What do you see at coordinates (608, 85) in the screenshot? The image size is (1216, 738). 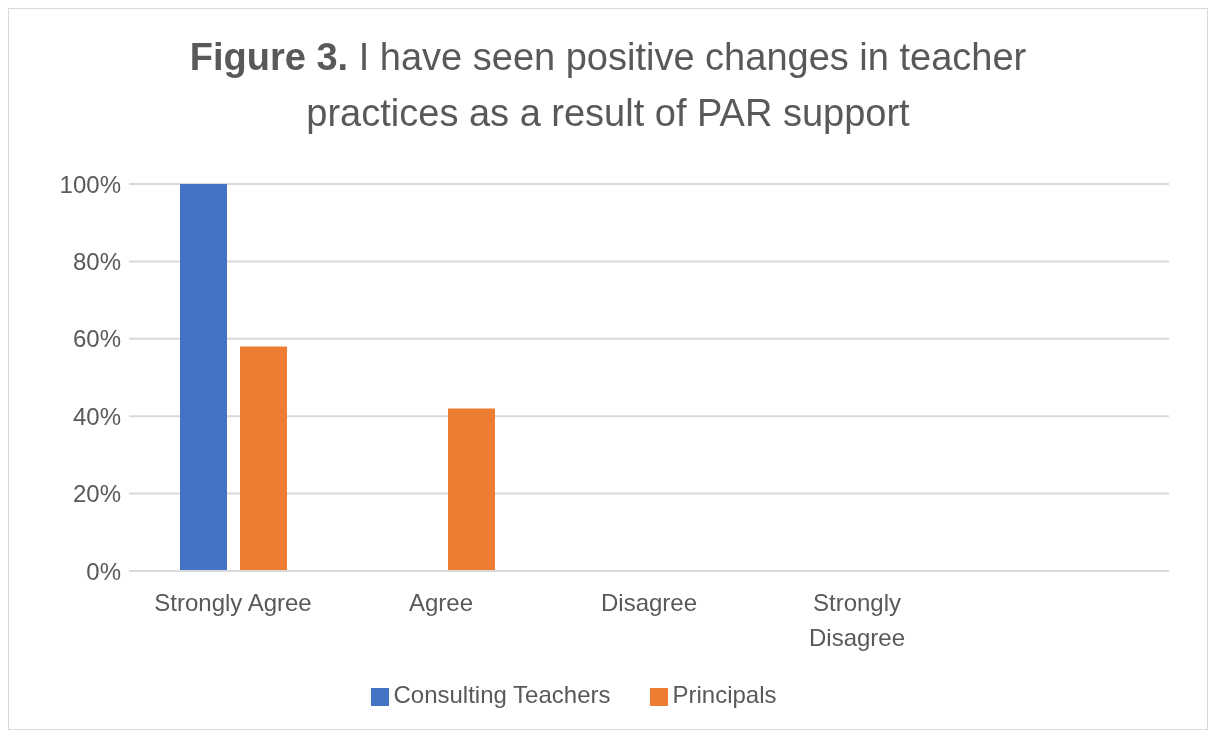 I see `chart-title: Figure 3. I have seen positive changes in teacher practices as a result of PAR support` at bounding box center [608, 85].